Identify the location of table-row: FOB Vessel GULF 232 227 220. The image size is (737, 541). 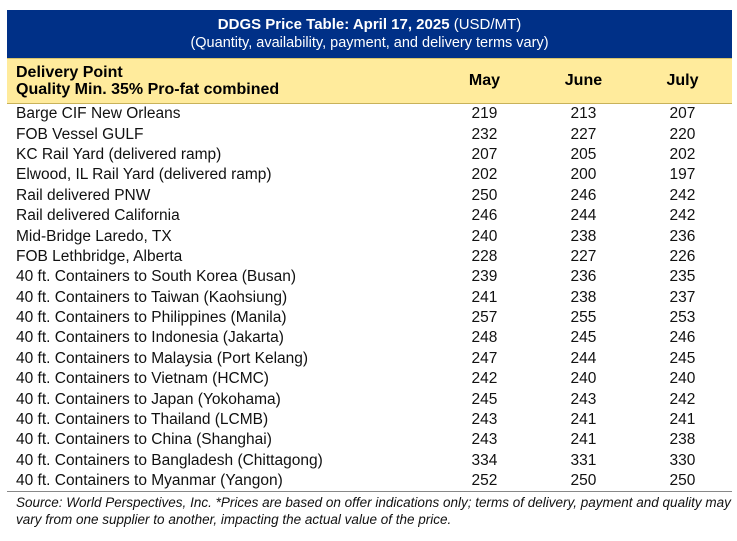
(369, 134).